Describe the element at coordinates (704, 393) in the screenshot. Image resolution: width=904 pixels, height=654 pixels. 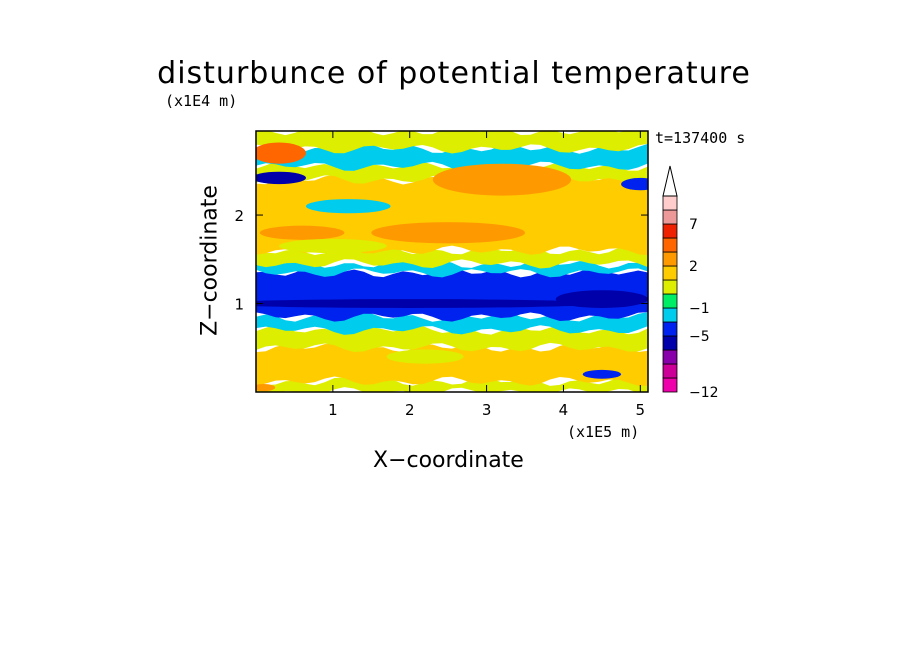
I see `colorbar-tick-label: −12` at that location.